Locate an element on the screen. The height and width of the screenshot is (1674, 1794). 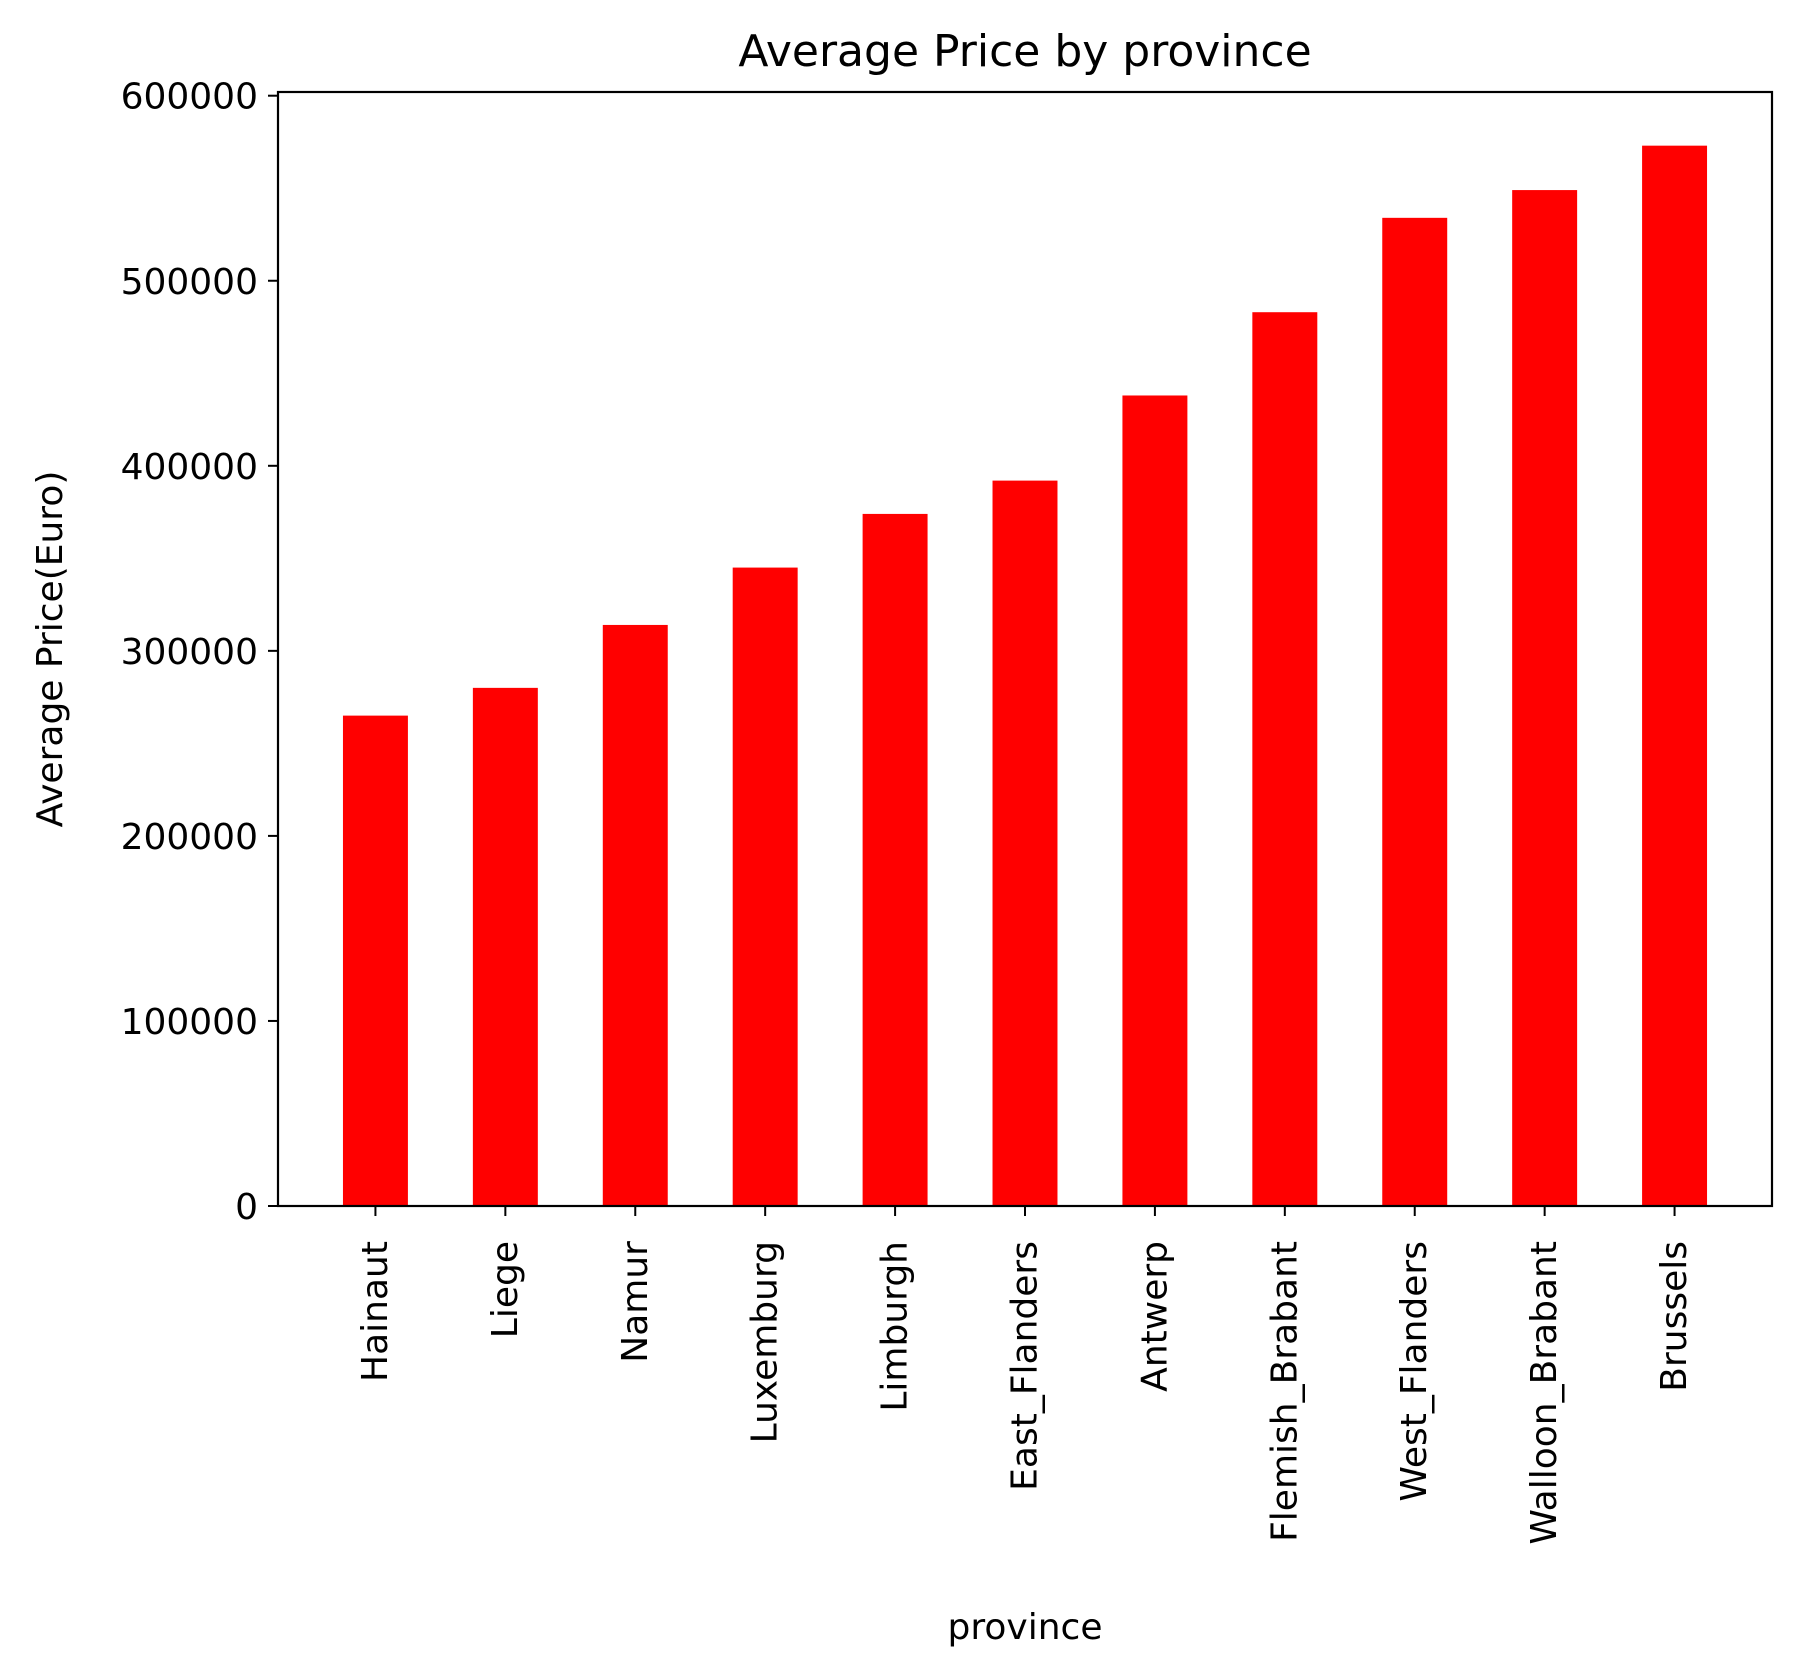
y-axis: 0 100000 200000 300000 400000 500000 600000 is located at coordinates (199, 652).